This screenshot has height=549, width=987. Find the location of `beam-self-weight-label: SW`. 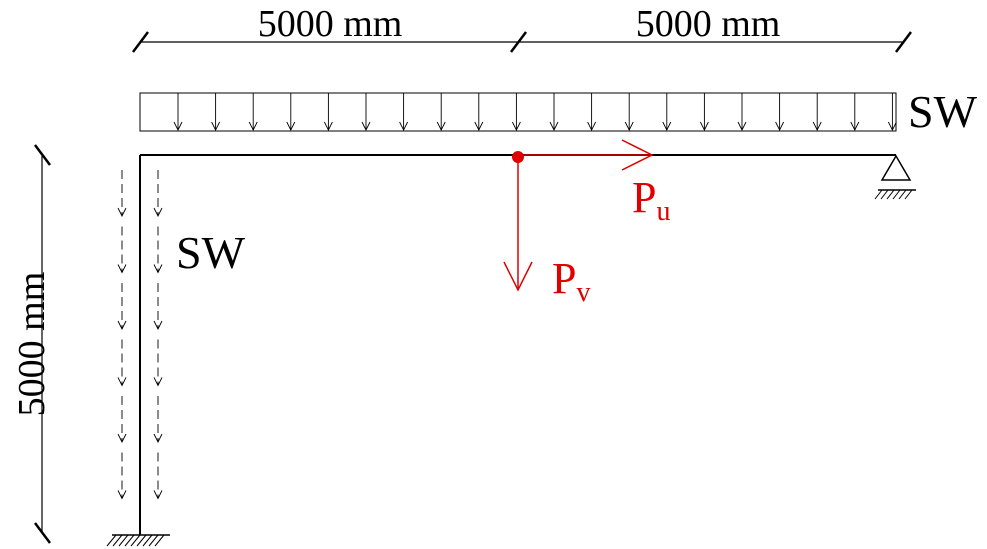

beam-self-weight-label: SW is located at coordinates (943, 111).